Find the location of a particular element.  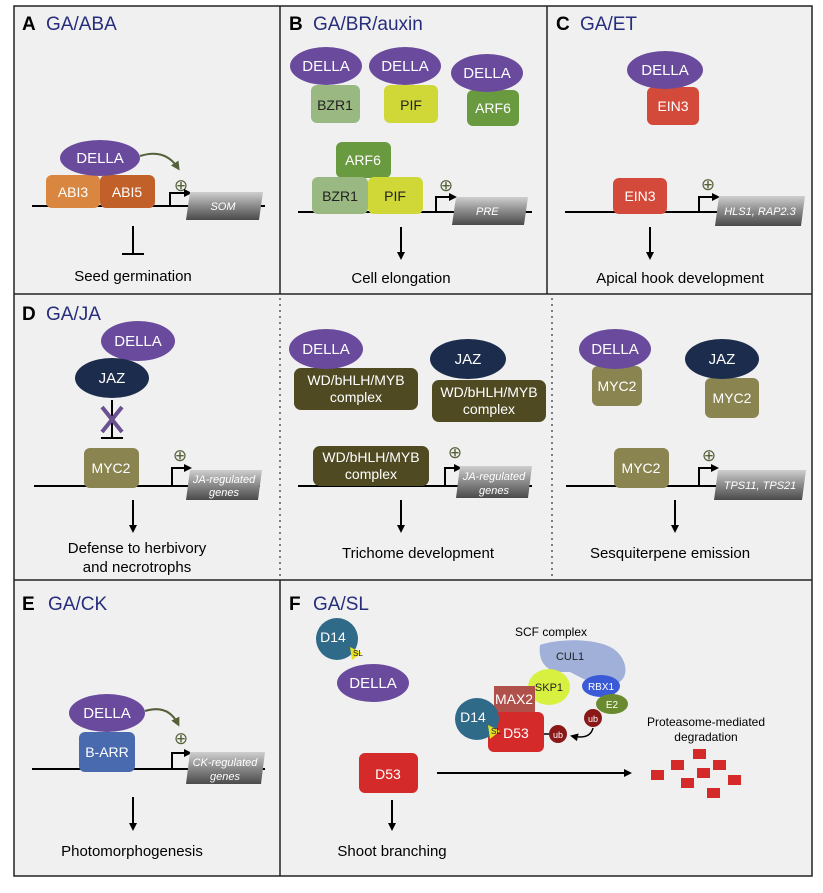

complex-d2a is located at coordinates (356, 389).